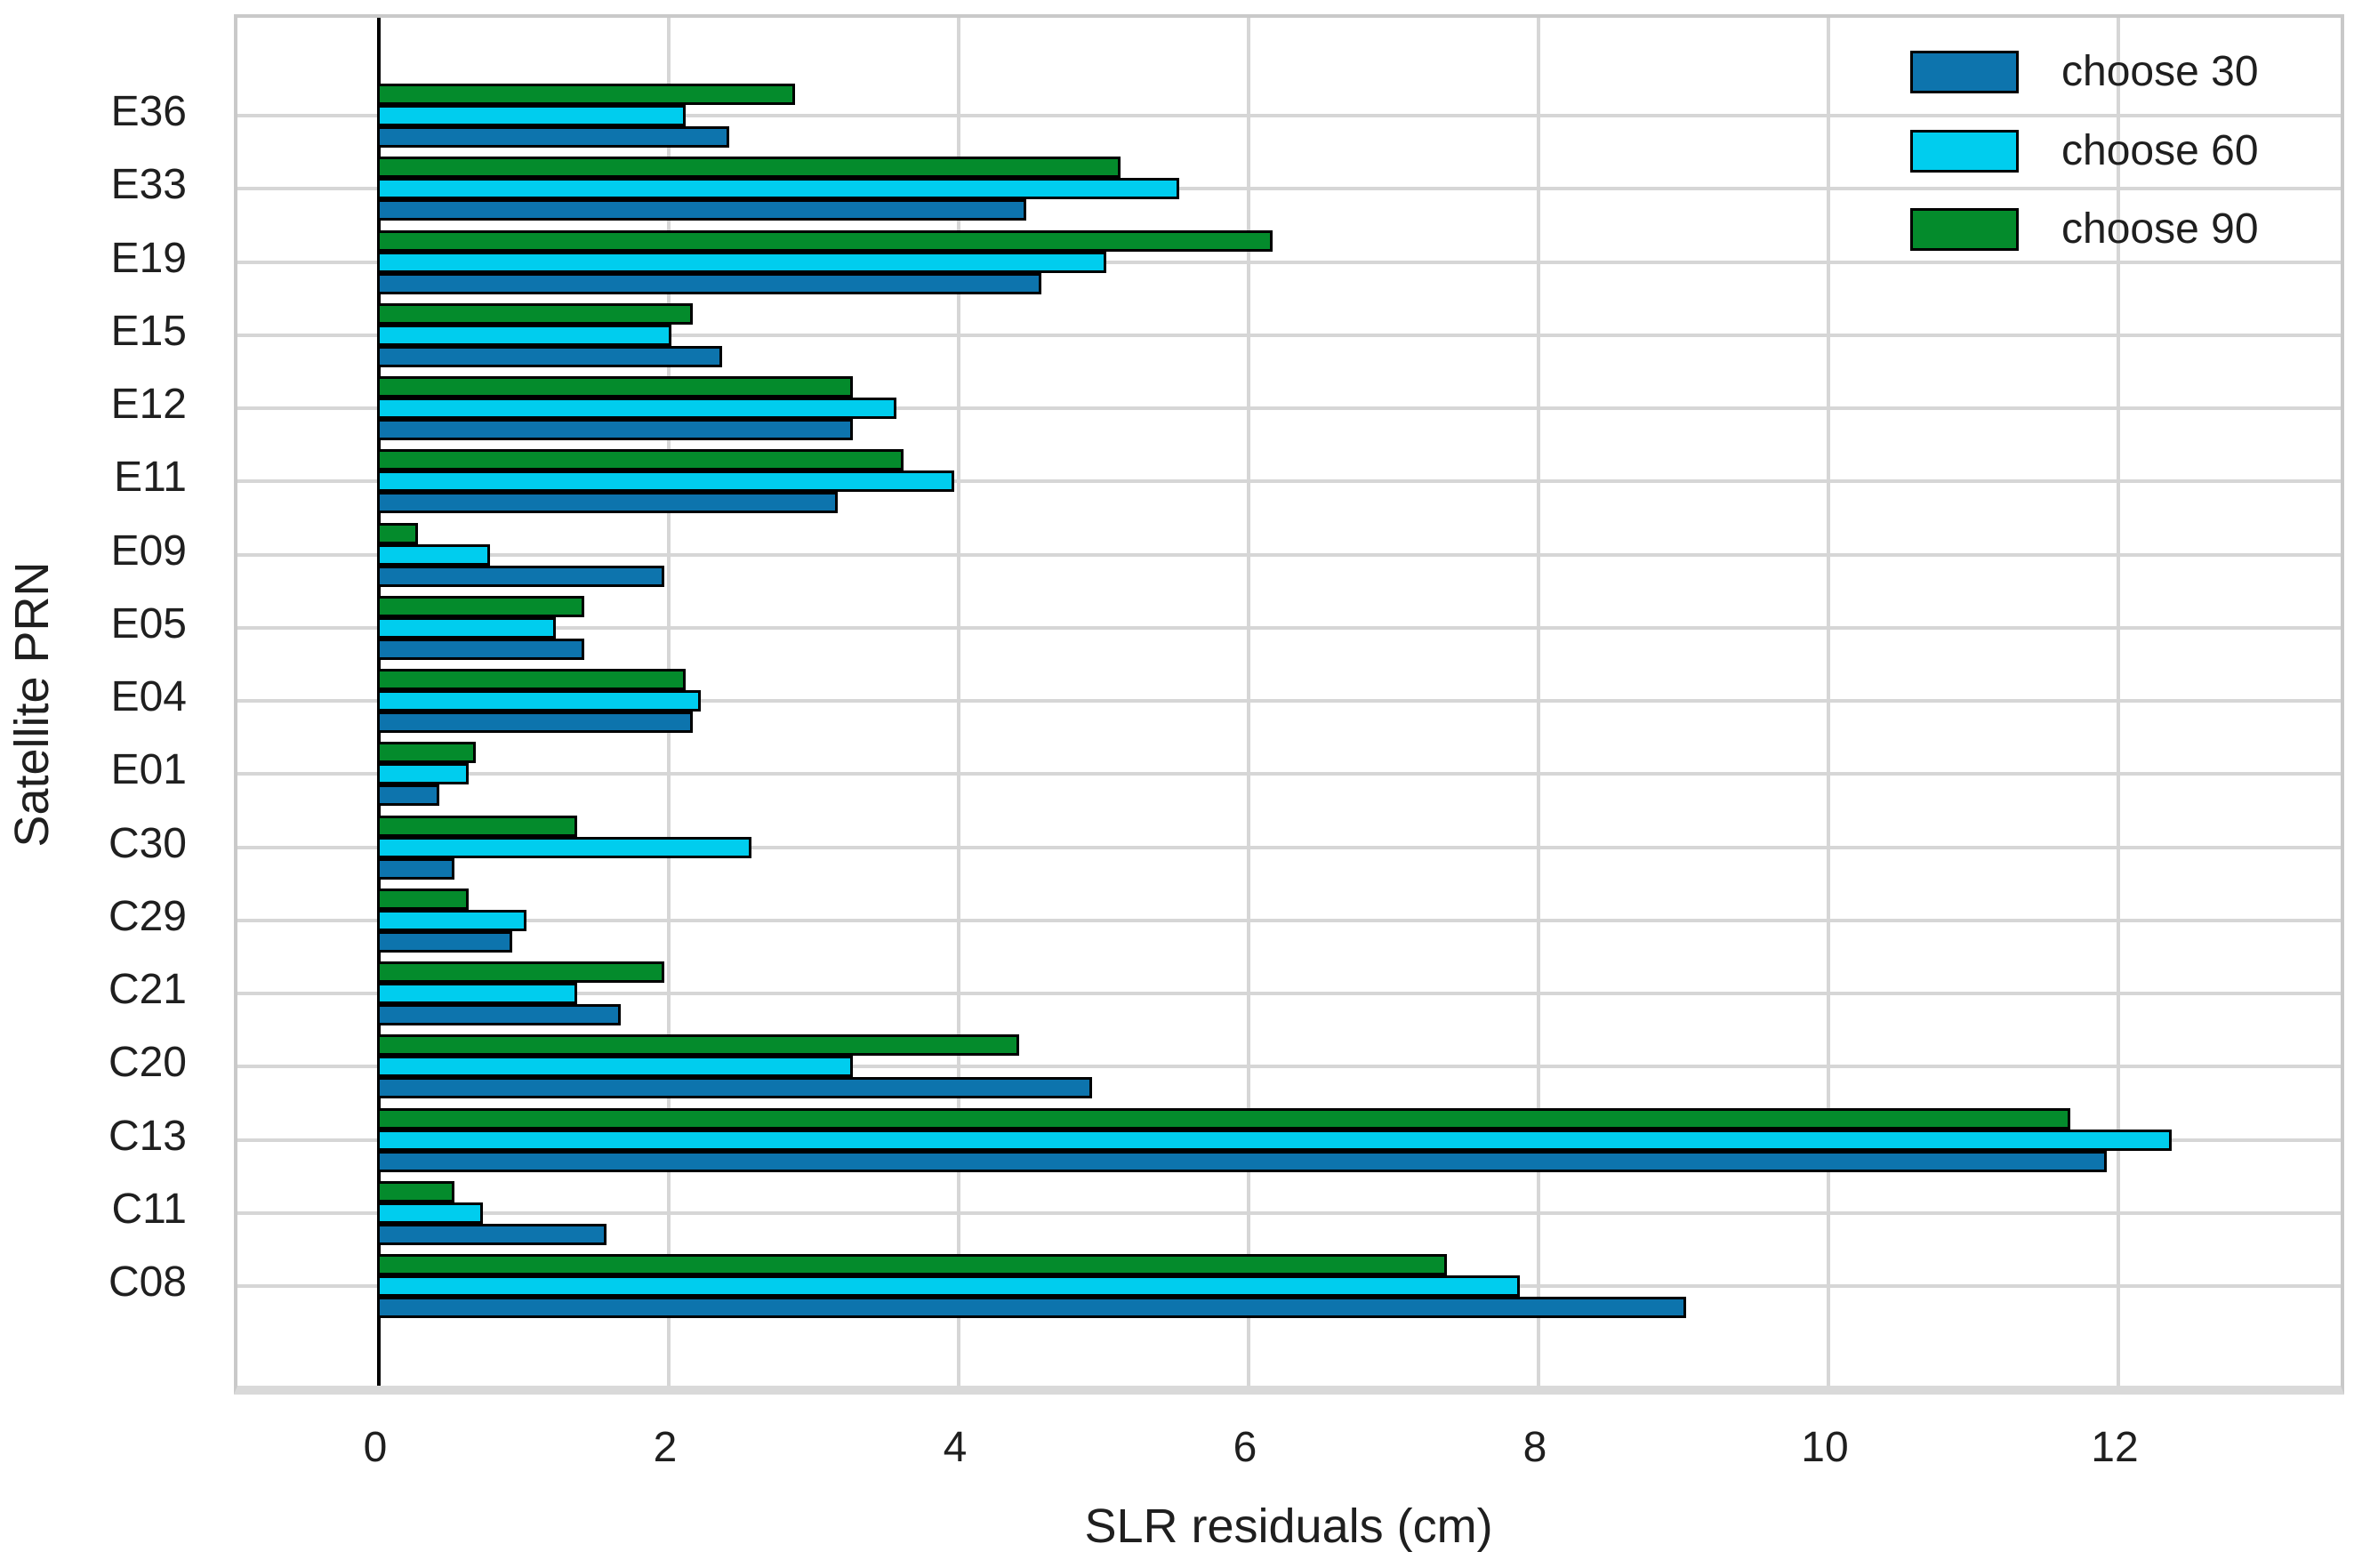  Describe the element at coordinates (148, 185) in the screenshot. I see `y-tick-label-E33: E33` at that location.